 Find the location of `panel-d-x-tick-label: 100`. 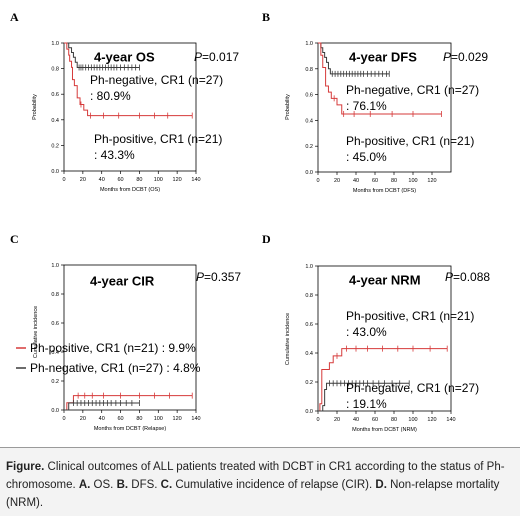

panel-d-x-tick-label: 100 is located at coordinates (412, 420).